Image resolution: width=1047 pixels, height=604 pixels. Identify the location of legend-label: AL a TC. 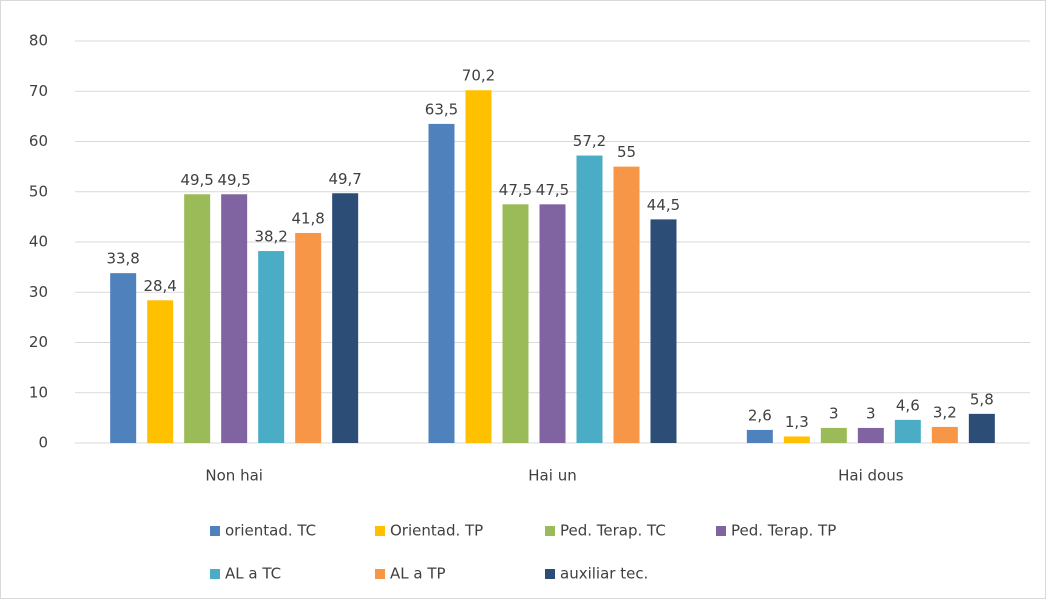
(253, 574).